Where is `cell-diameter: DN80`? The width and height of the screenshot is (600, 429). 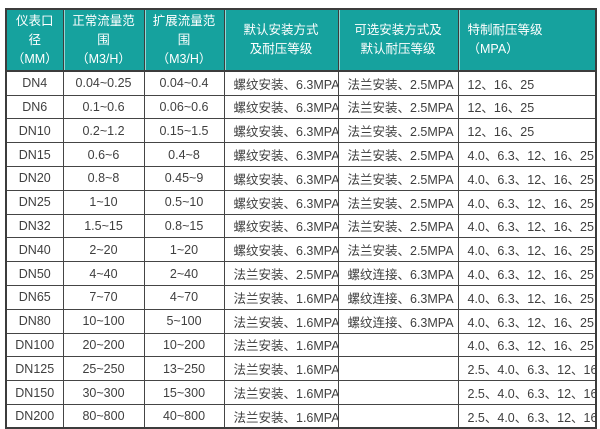
cell-diameter: DN80 is located at coordinates (34, 321).